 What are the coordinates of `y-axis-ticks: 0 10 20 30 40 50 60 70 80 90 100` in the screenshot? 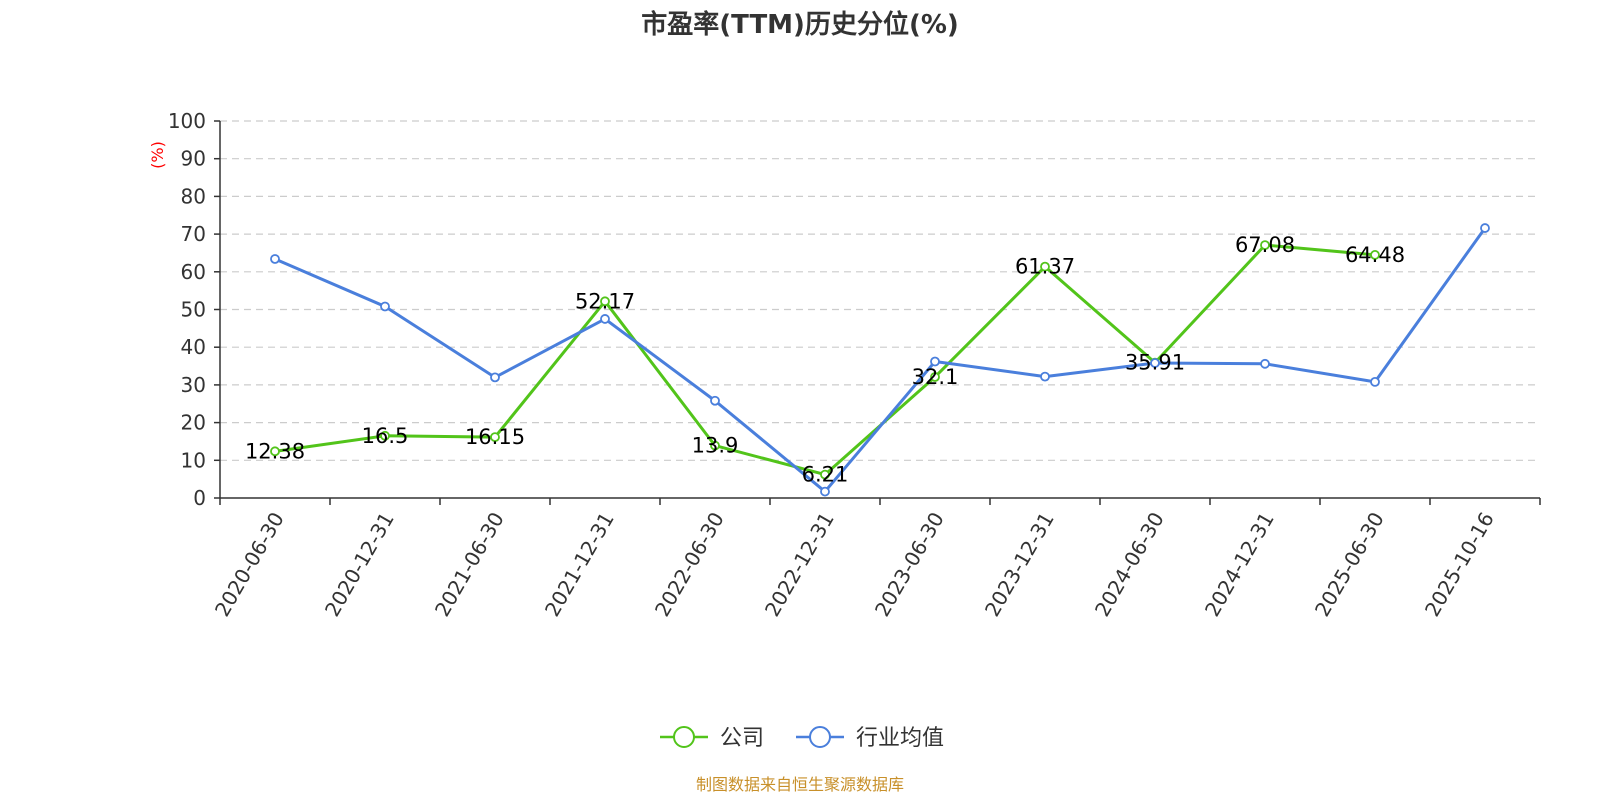 It's located at (194, 309).